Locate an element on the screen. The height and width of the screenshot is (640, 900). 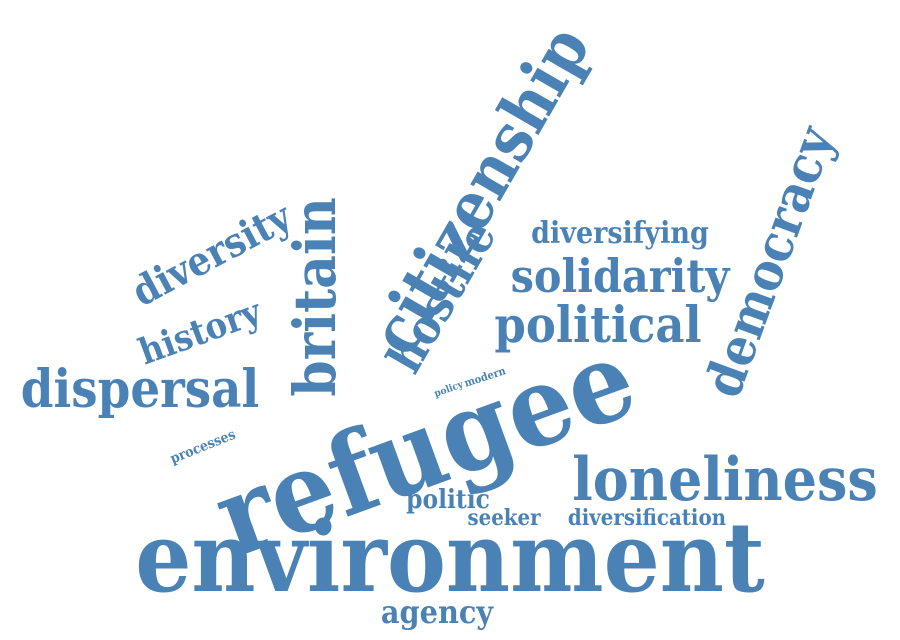
word-seeker: seeker is located at coordinates (504, 518).